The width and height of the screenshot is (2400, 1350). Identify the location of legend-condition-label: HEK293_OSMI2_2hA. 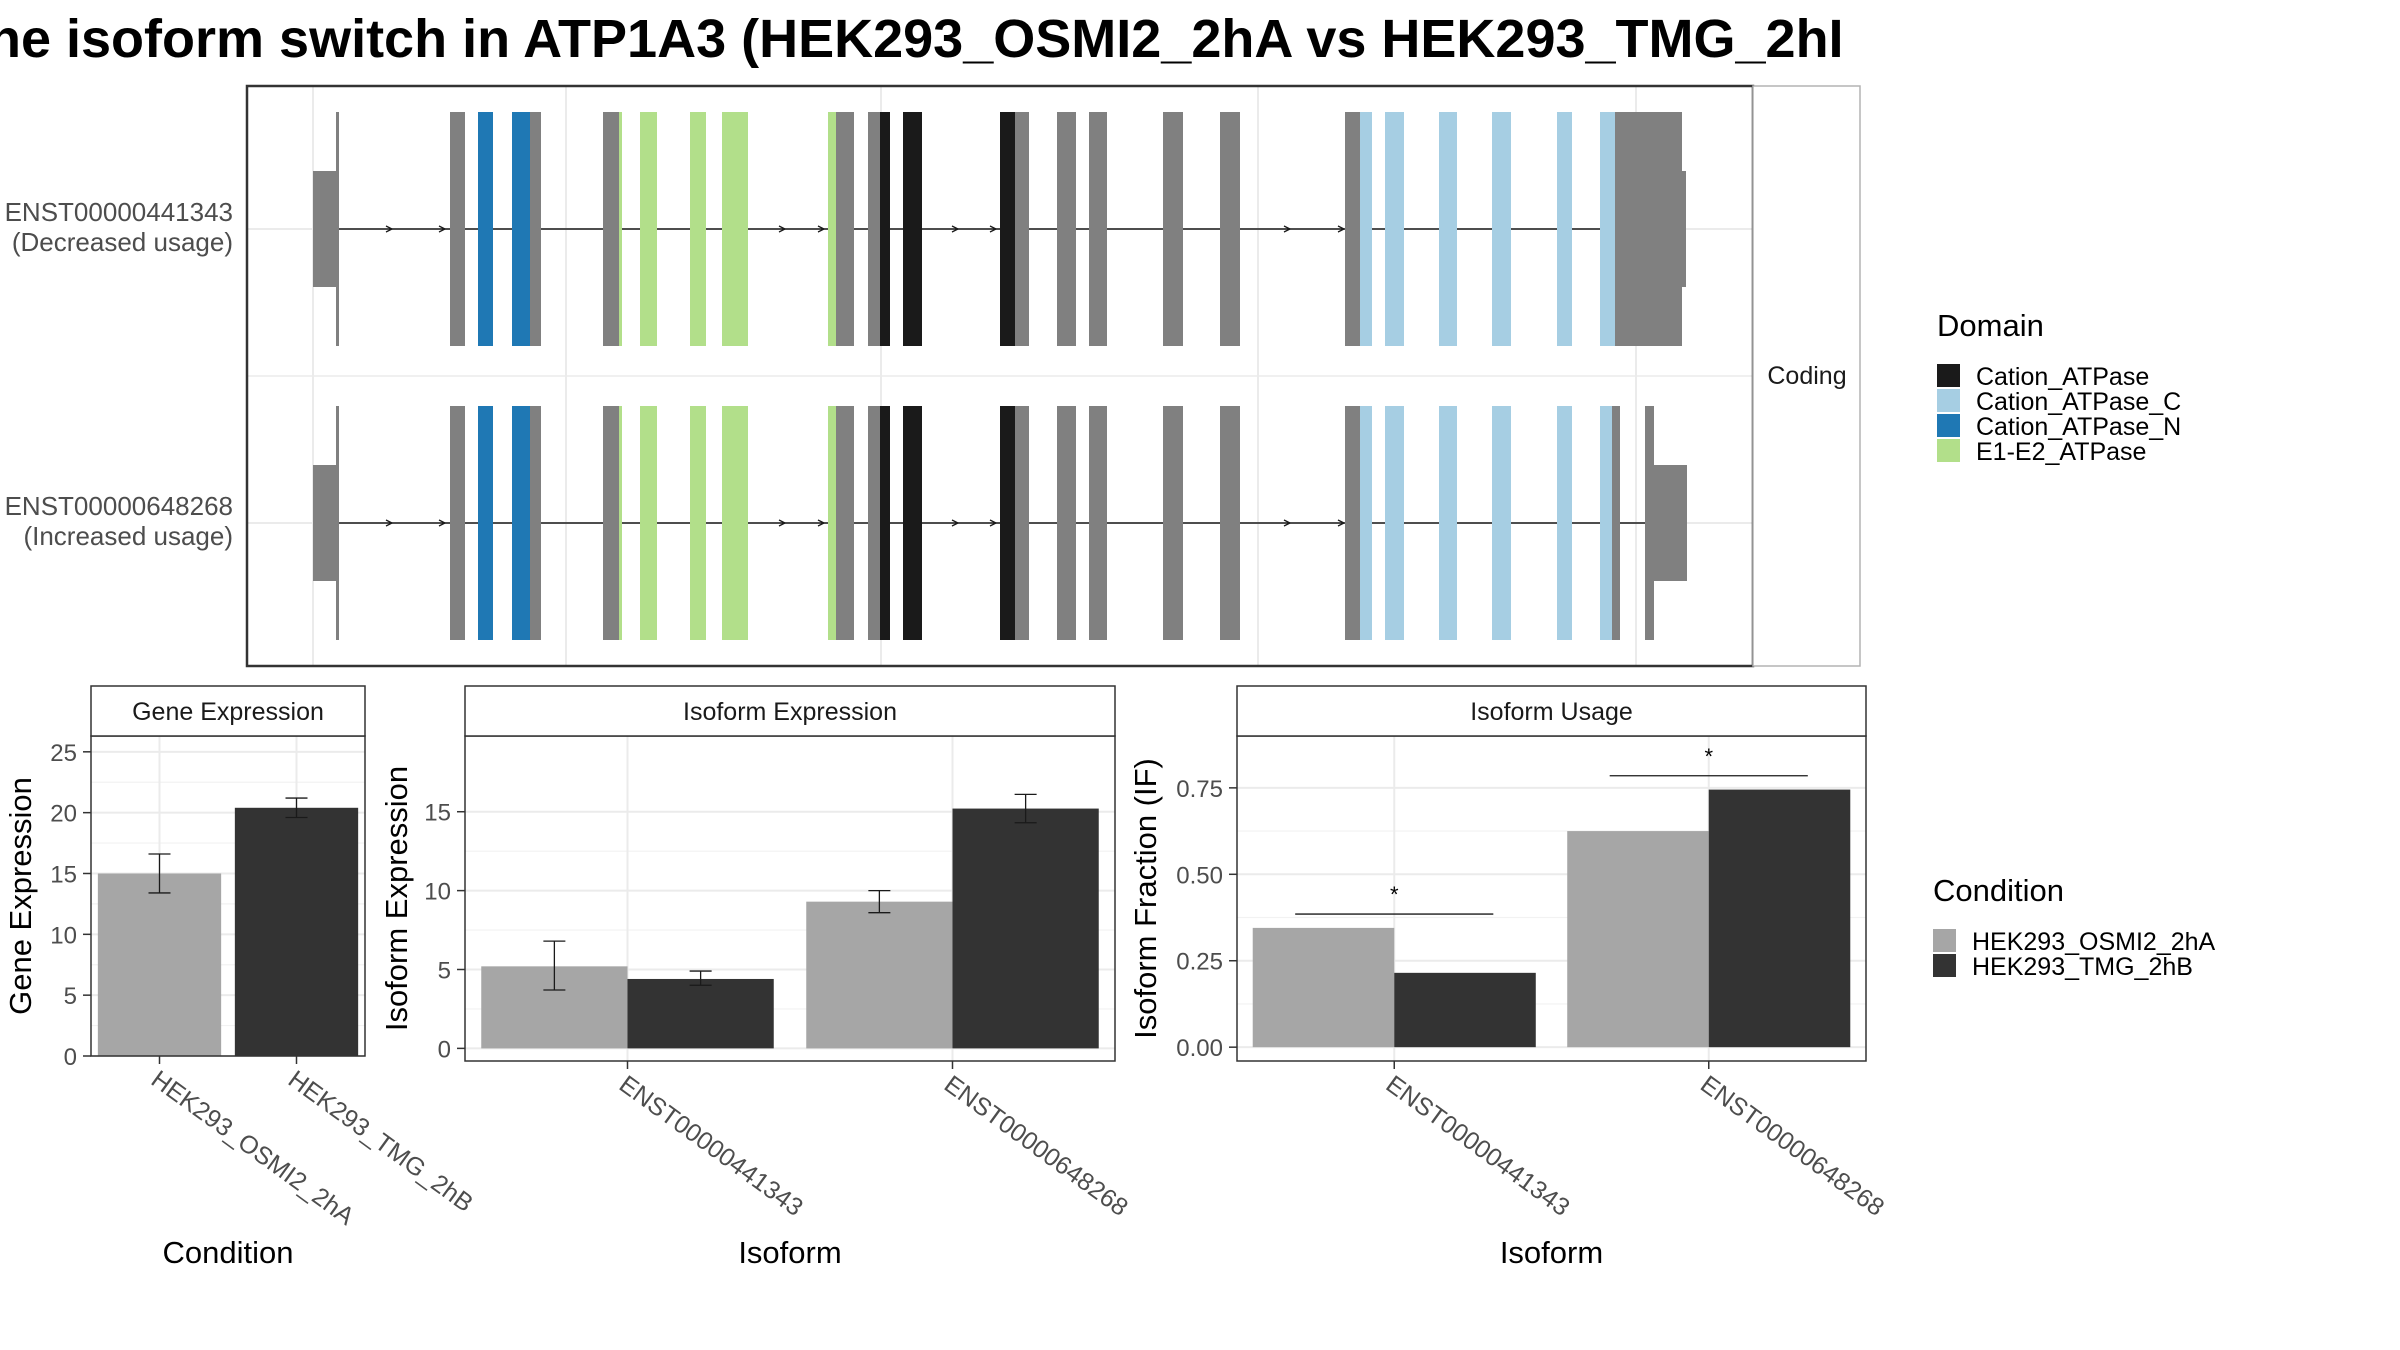
(2094, 942).